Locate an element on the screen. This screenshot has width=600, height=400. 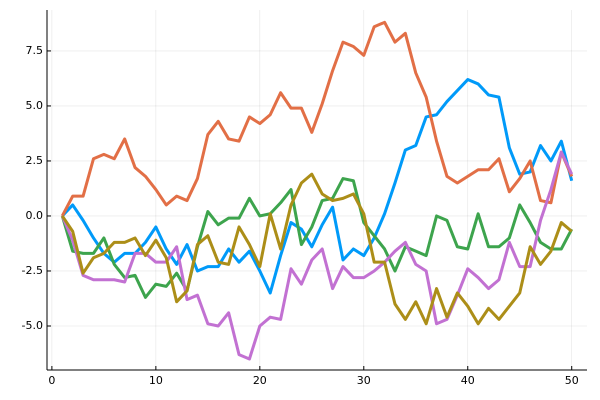
y-tick-label: 5.0 is located at coordinates (35, 105).